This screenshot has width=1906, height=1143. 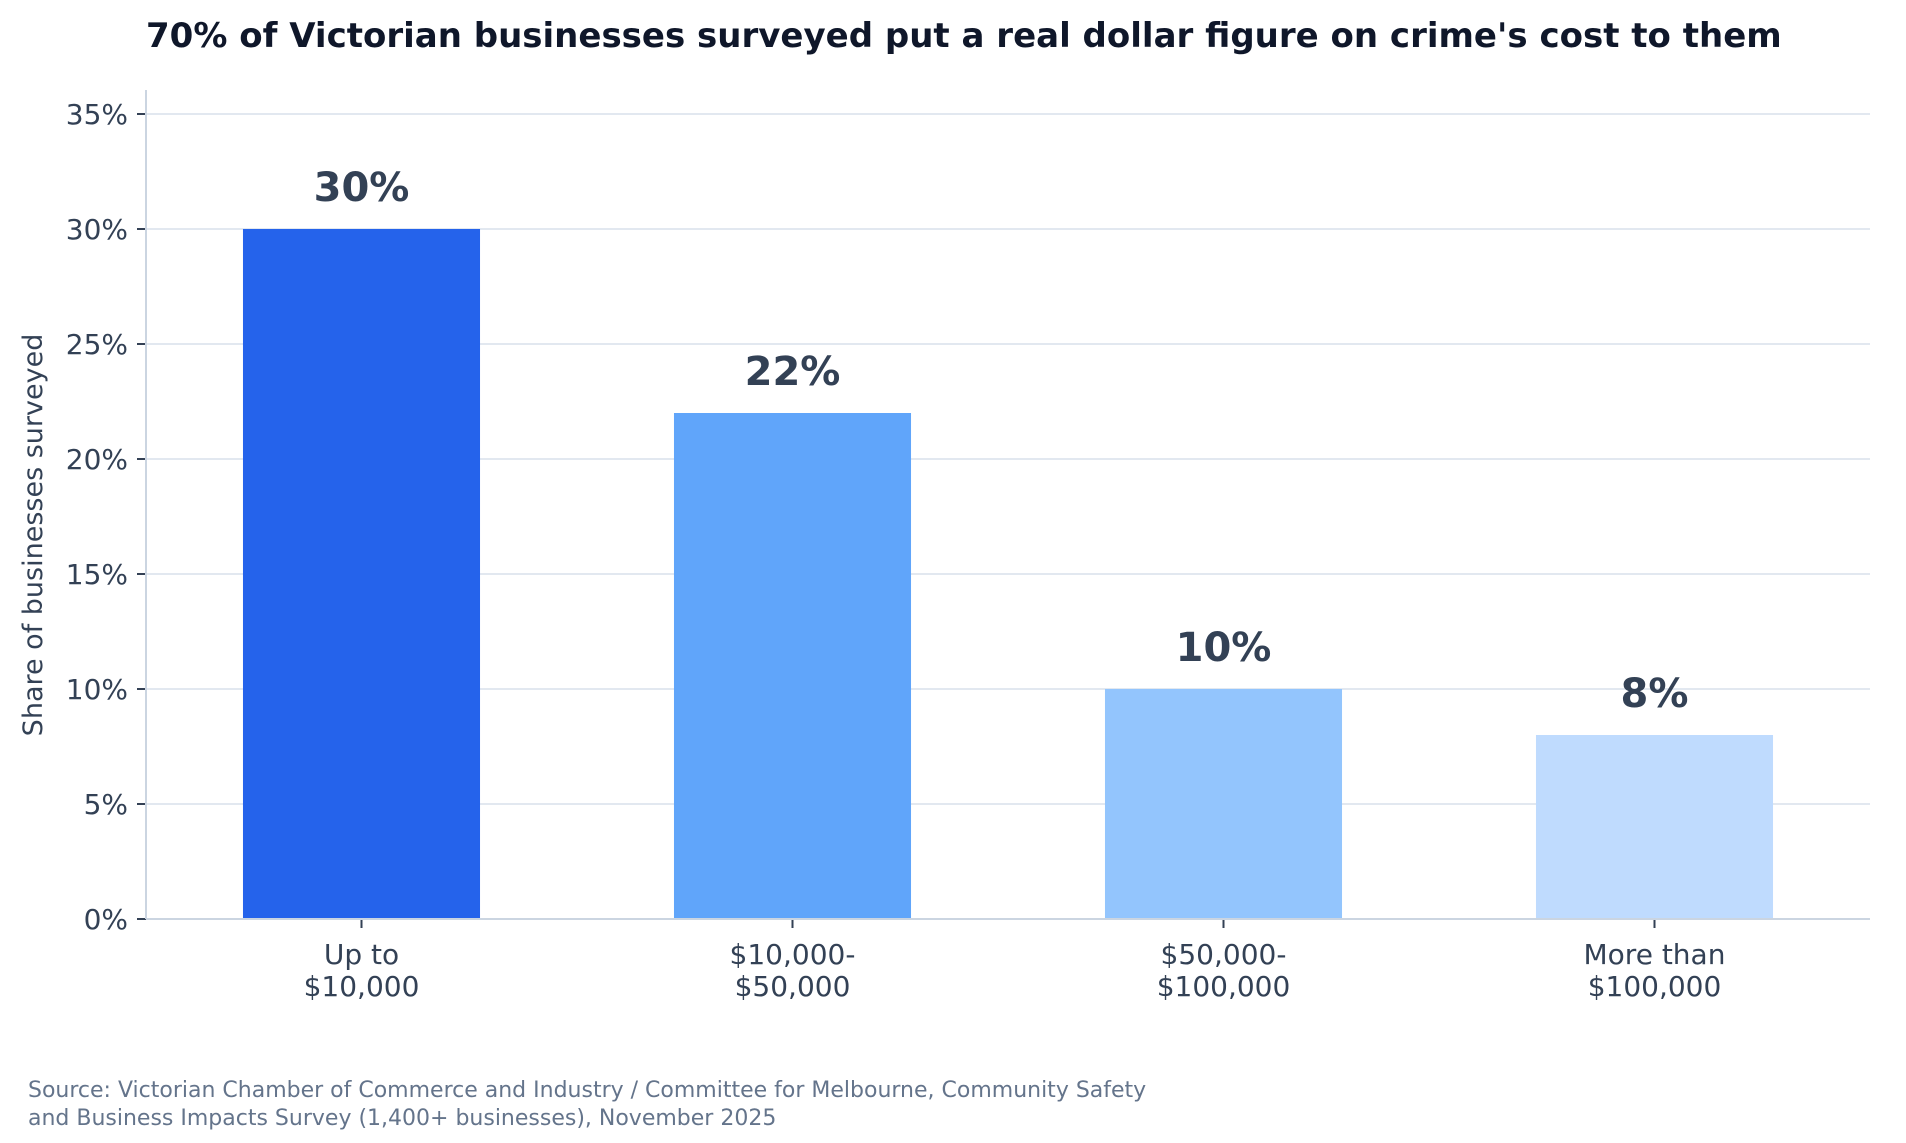 I want to click on x-tick-label: More than, so click(x=1655, y=954).